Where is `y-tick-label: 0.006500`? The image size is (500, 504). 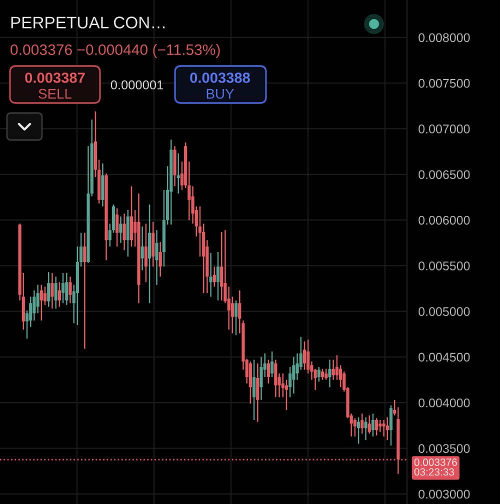
y-tick-label: 0.006500 is located at coordinates (444, 175).